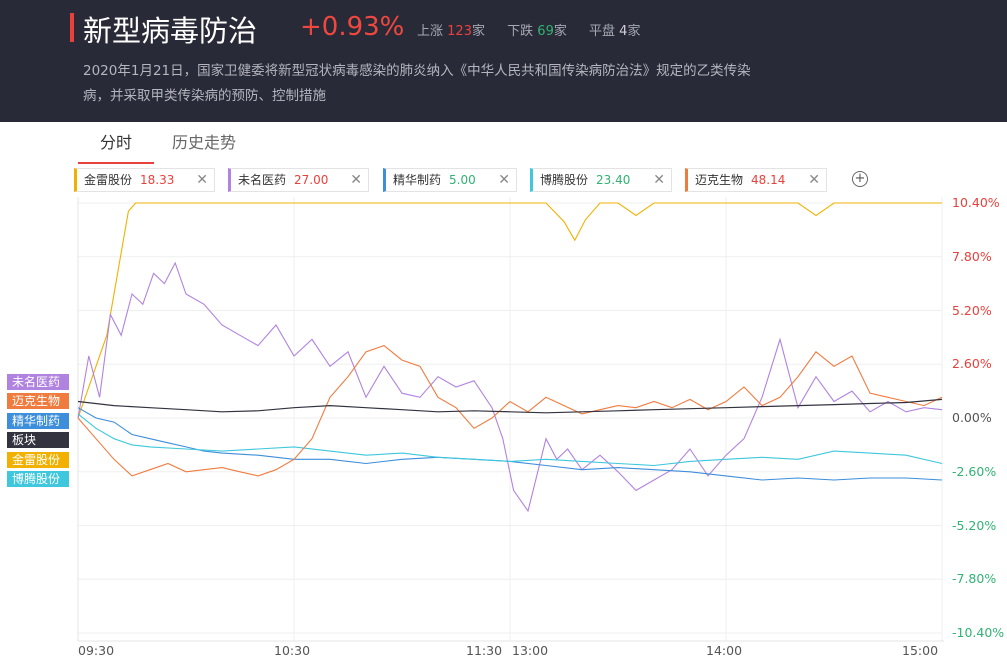  Describe the element at coordinates (72, 27) in the screenshot. I see `title-accent-bar` at that location.